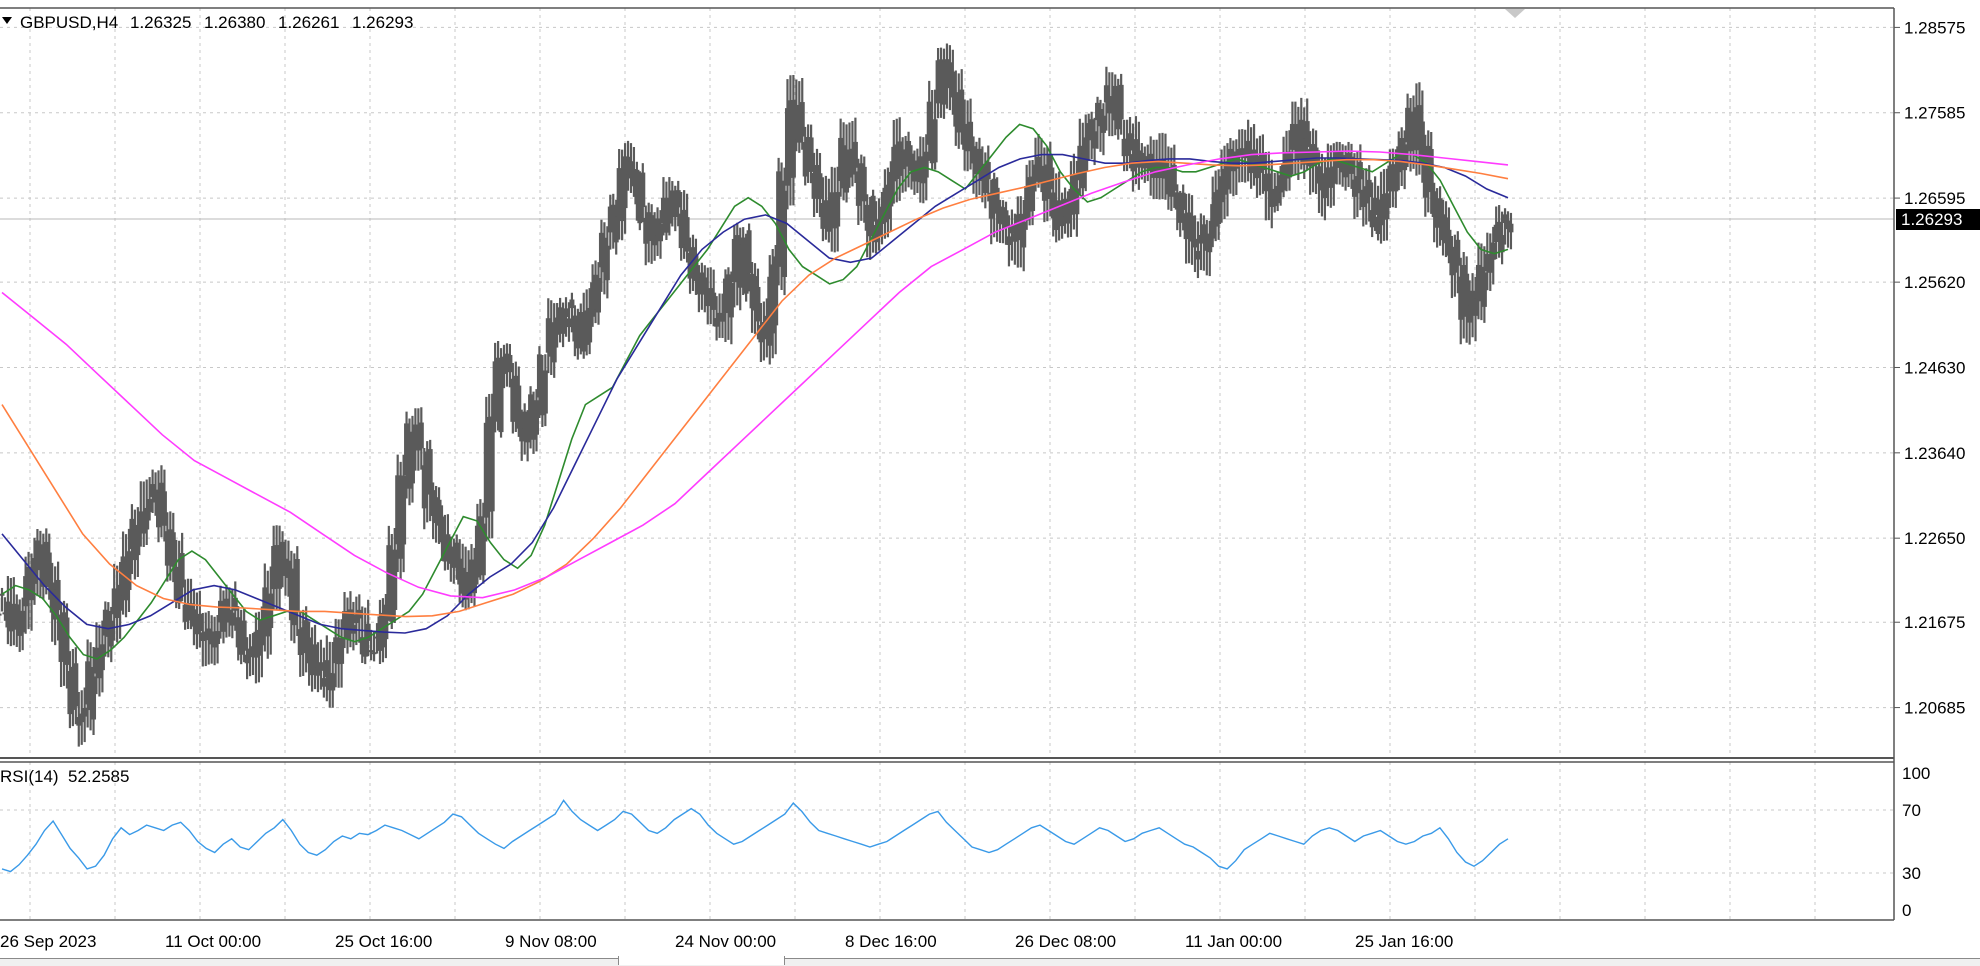 The width and height of the screenshot is (1980, 966). I want to click on ohlc-low: 1.26261, so click(308, 22).